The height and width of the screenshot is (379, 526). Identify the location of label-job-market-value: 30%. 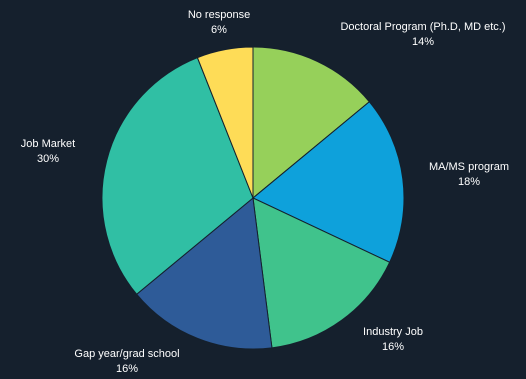
(48, 159).